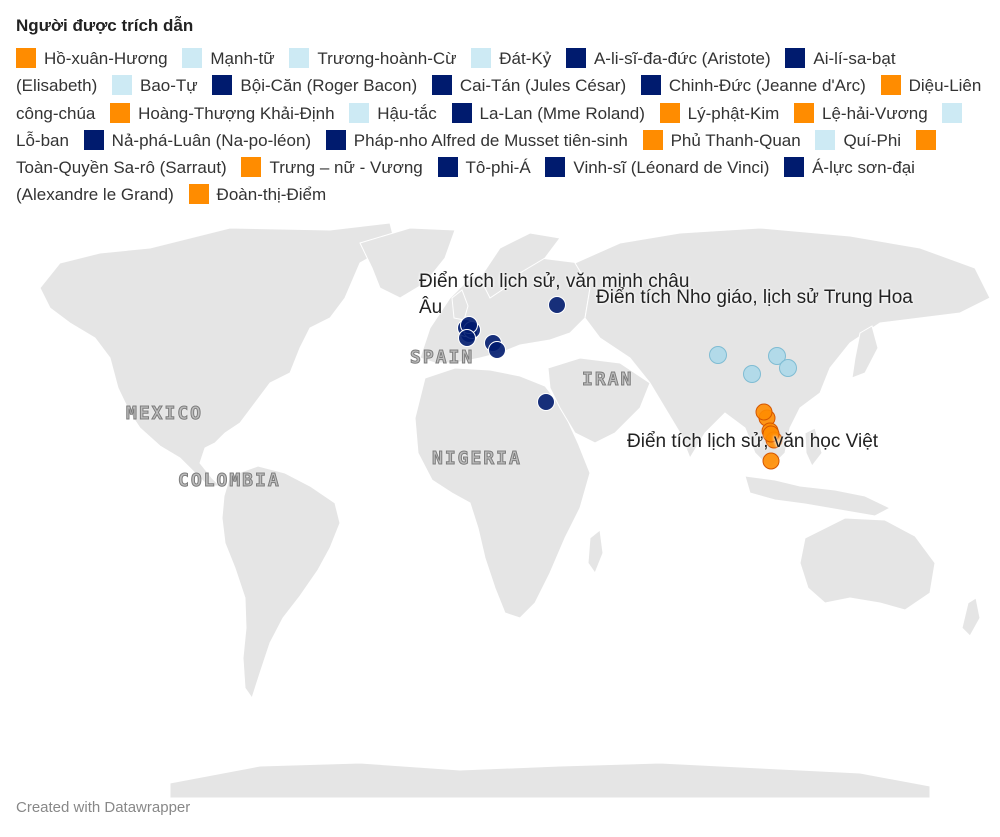  I want to click on annotation-viet: Điển tích lịch sử, văn học Việt, so click(767, 442).